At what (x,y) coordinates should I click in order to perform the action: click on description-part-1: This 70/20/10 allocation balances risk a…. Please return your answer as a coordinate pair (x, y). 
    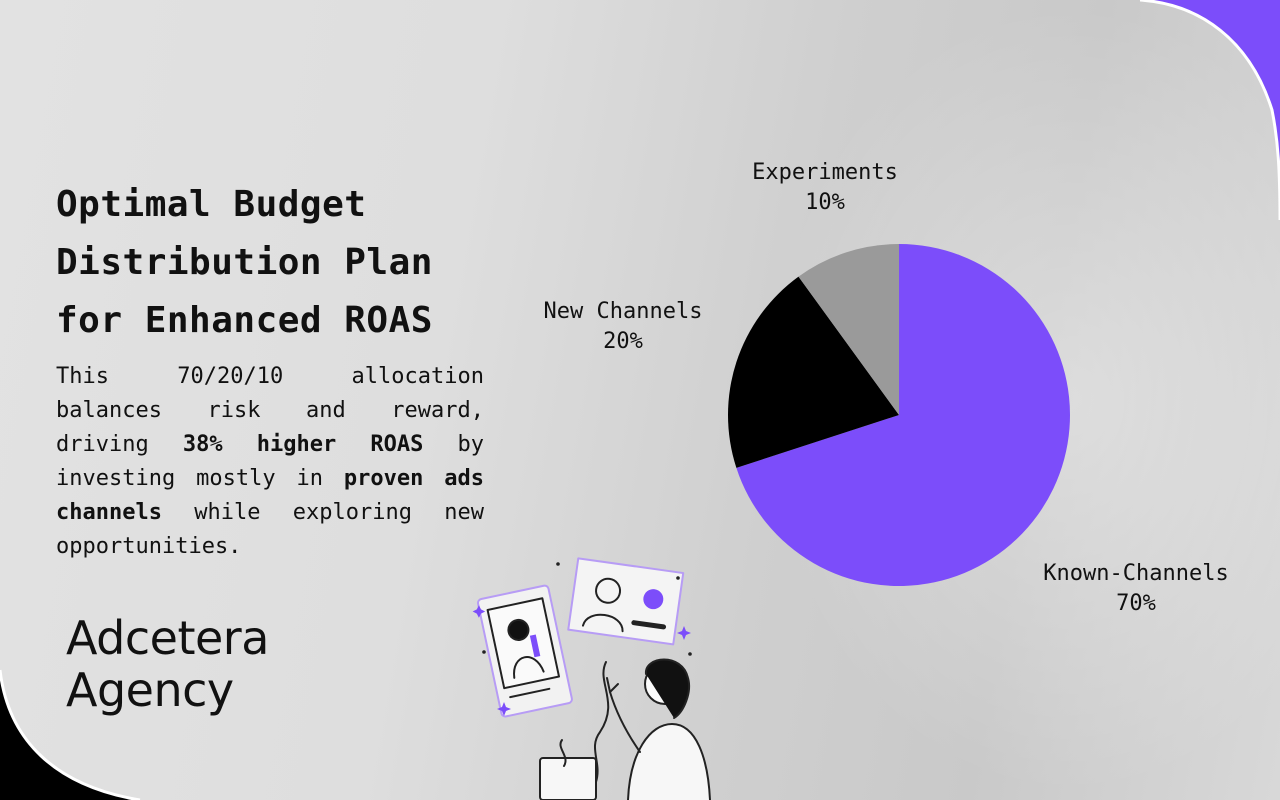
    Looking at the image, I should click on (270, 410).